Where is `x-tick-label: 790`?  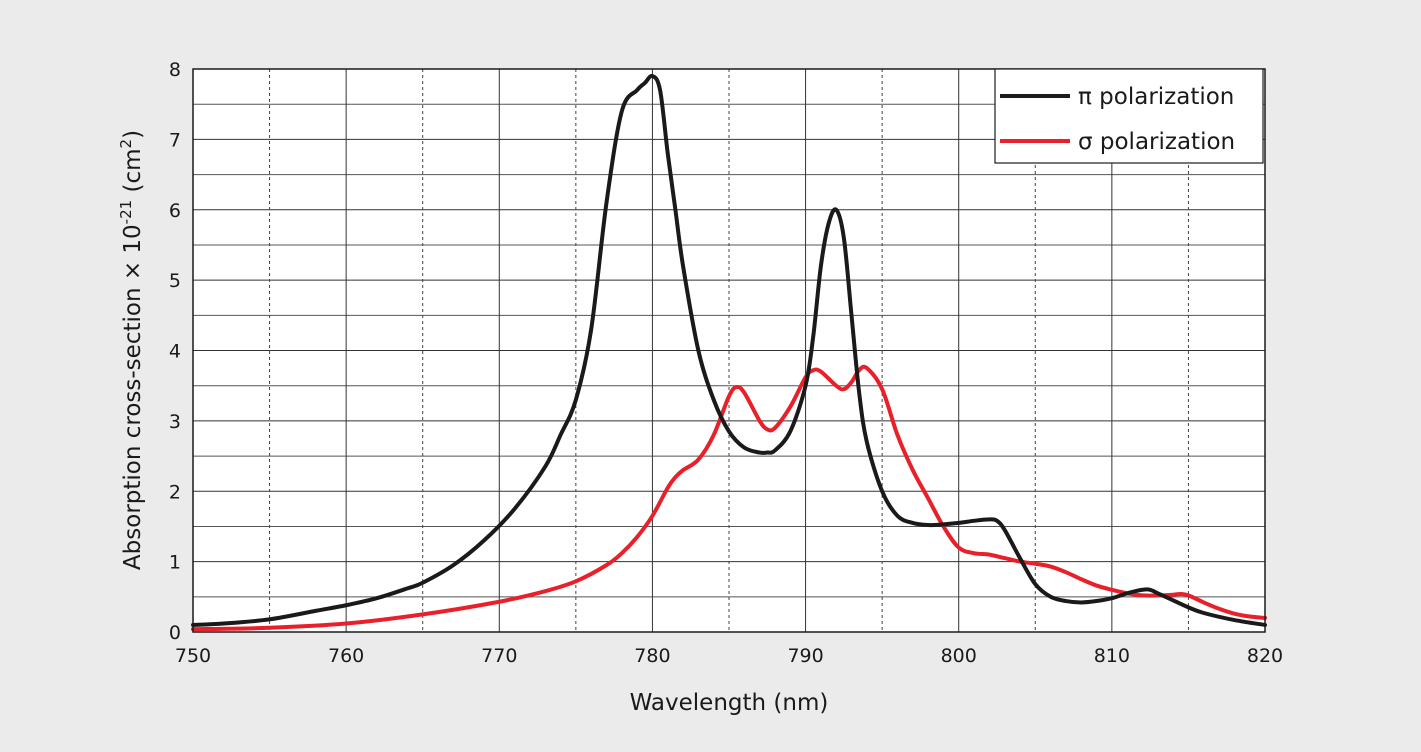
x-tick-label: 790 is located at coordinates (805, 656).